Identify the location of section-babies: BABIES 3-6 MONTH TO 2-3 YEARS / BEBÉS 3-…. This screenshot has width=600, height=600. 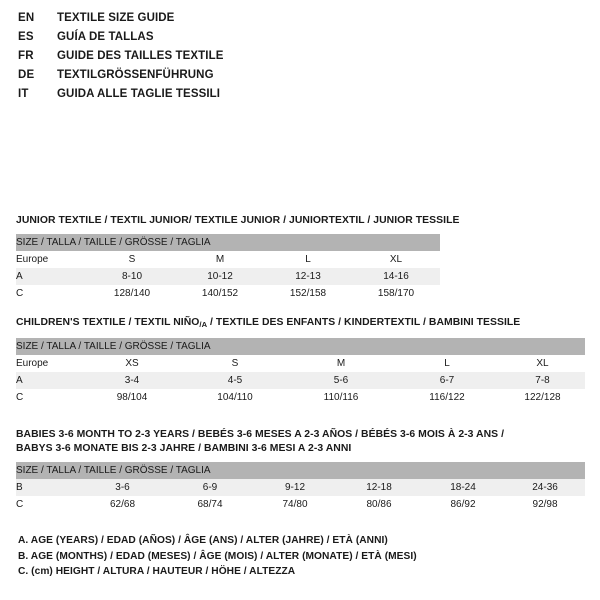
(301, 470).